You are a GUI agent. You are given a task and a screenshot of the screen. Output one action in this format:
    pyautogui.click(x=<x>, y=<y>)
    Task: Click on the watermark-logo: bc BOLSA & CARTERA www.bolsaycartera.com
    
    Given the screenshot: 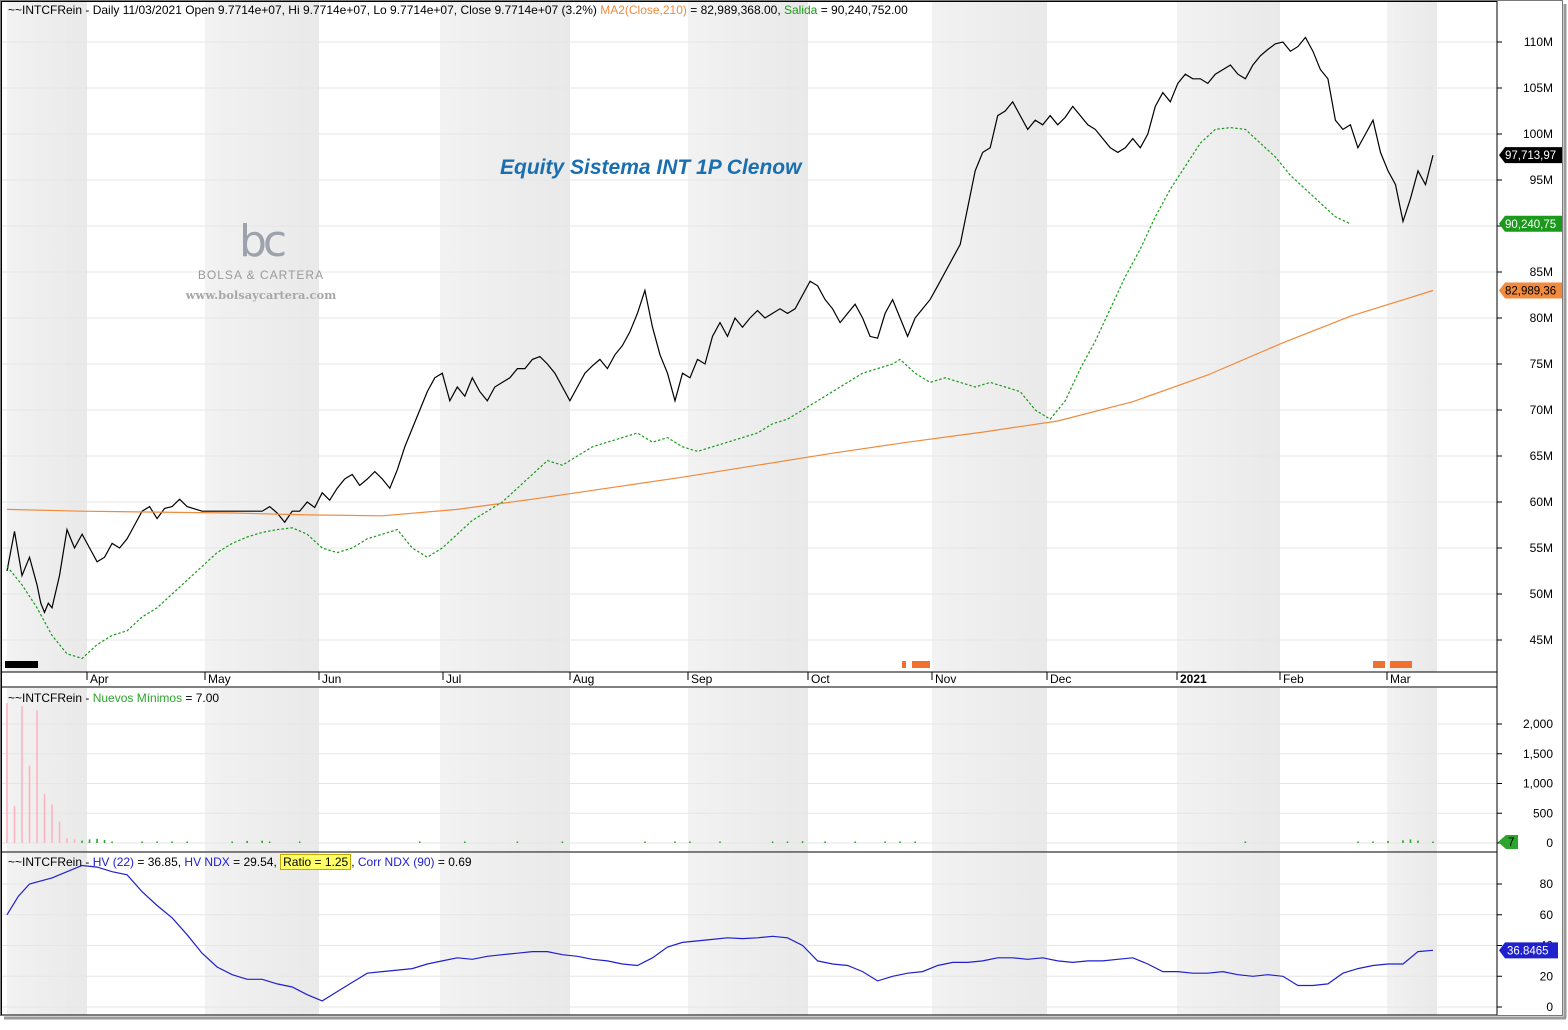 What is the action you would take?
    pyautogui.click(x=261, y=268)
    